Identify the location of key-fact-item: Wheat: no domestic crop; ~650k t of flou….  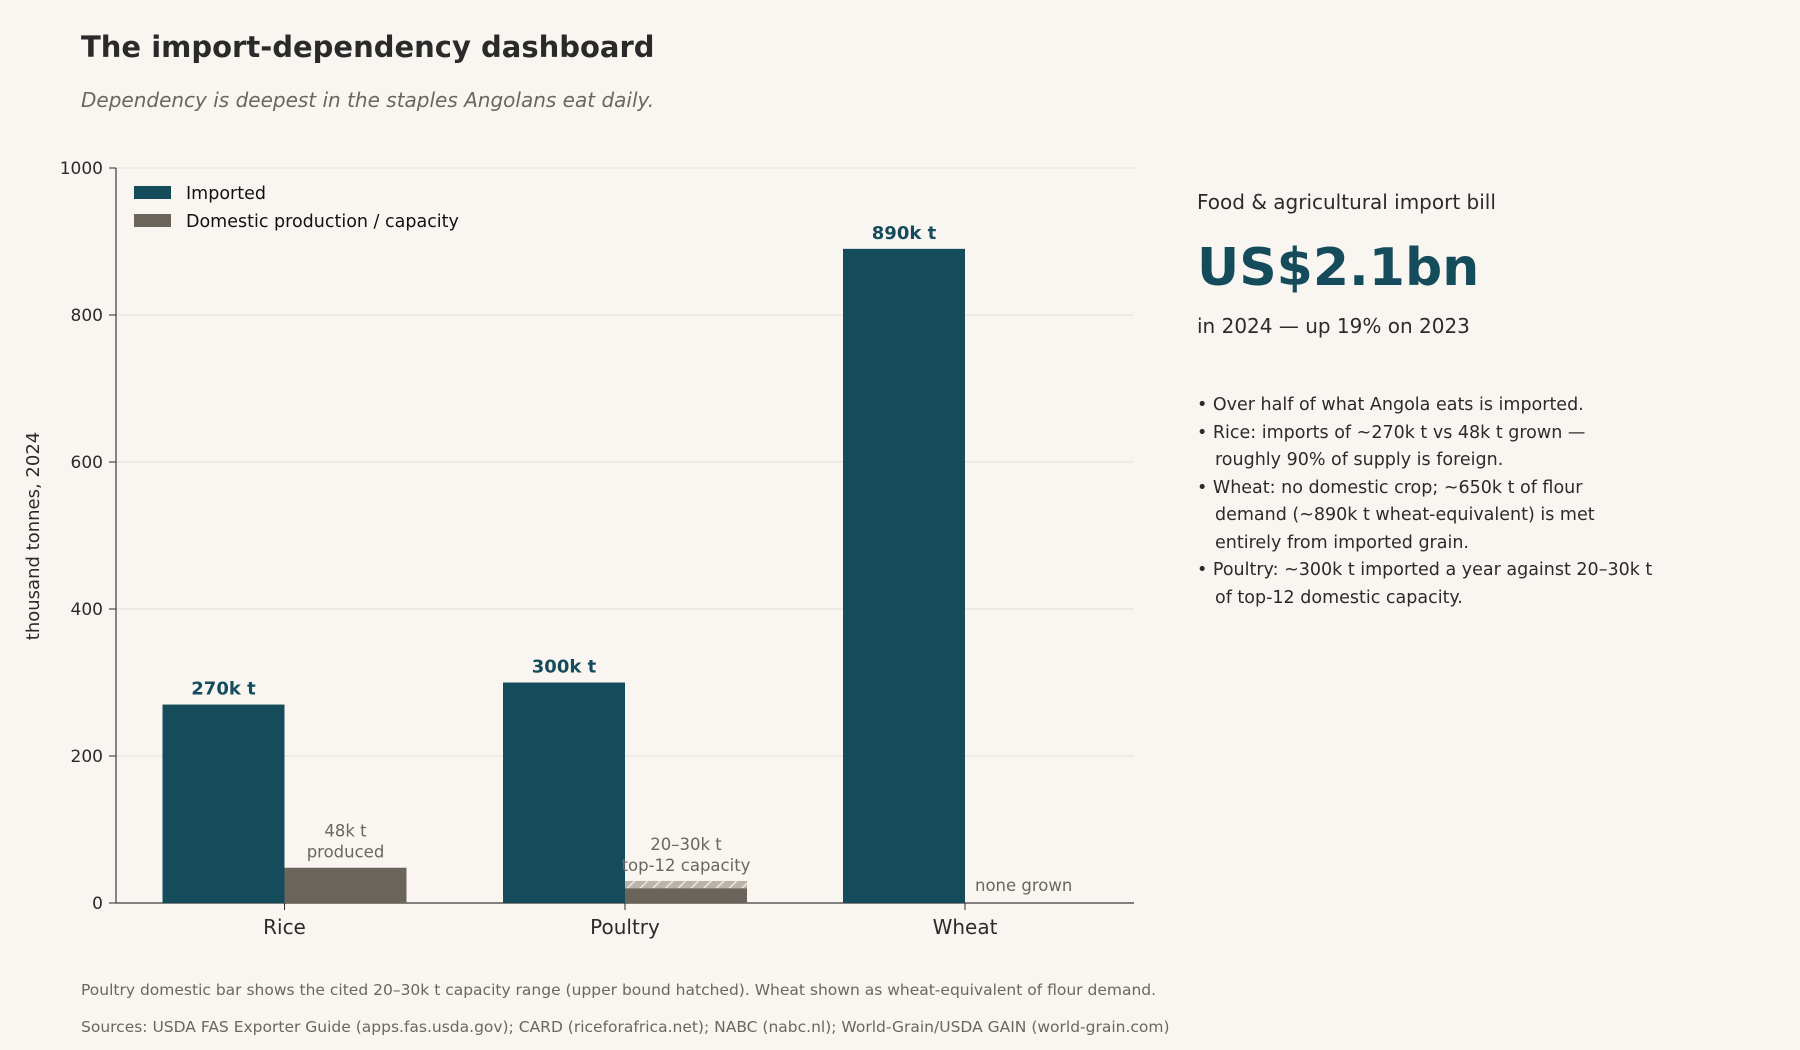
(1426, 516).